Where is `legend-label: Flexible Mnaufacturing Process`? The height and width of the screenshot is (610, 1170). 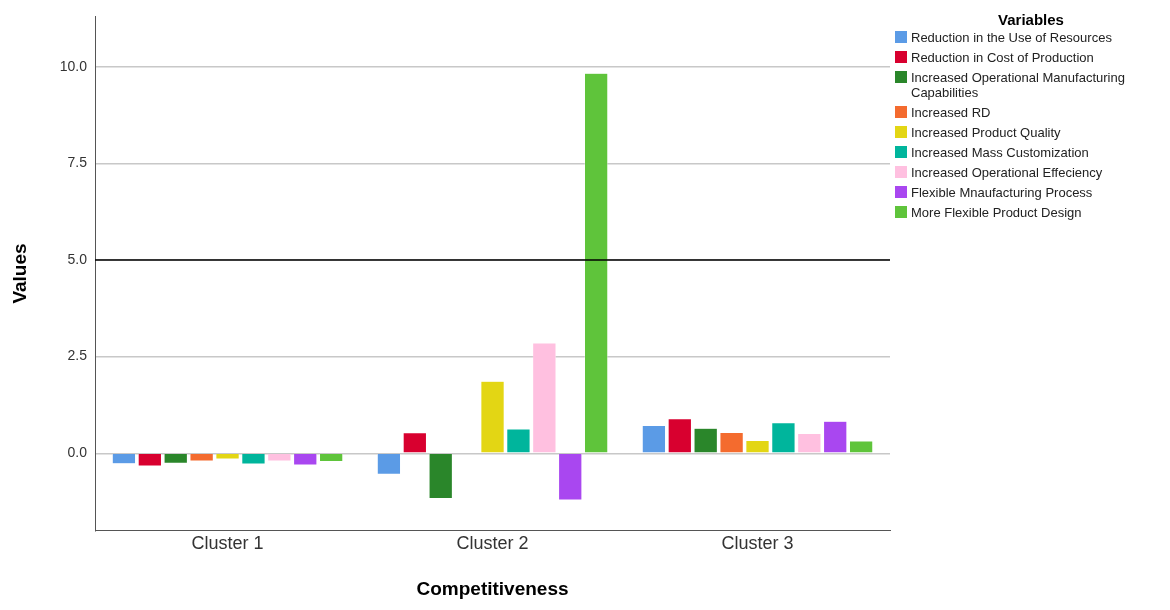
legend-label: Flexible Mnaufacturing Process is located at coordinates (1002, 192).